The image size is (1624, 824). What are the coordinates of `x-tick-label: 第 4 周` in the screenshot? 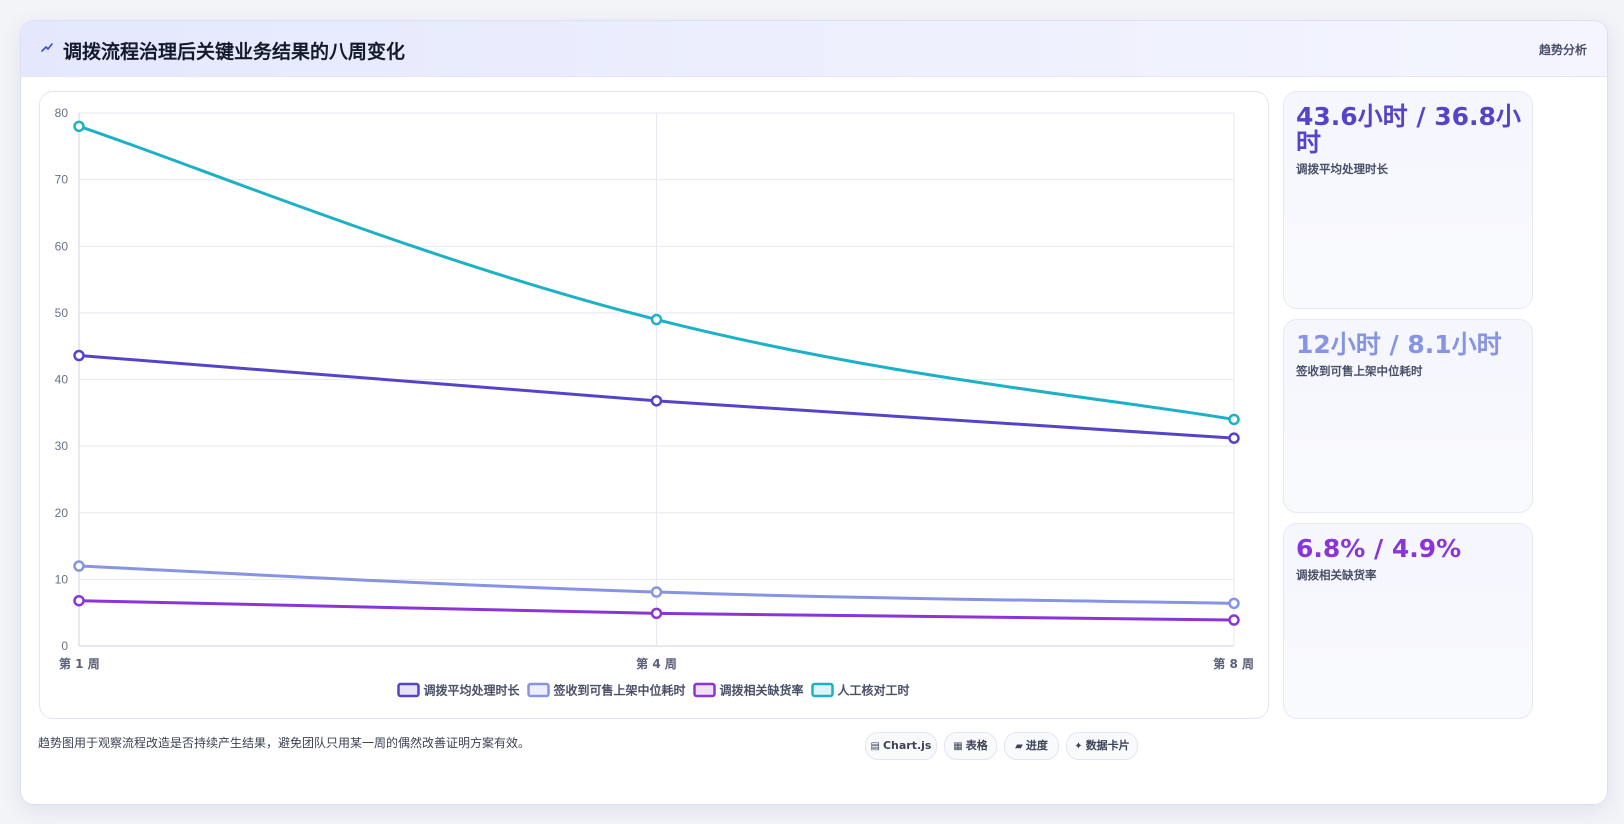 It's located at (656, 663).